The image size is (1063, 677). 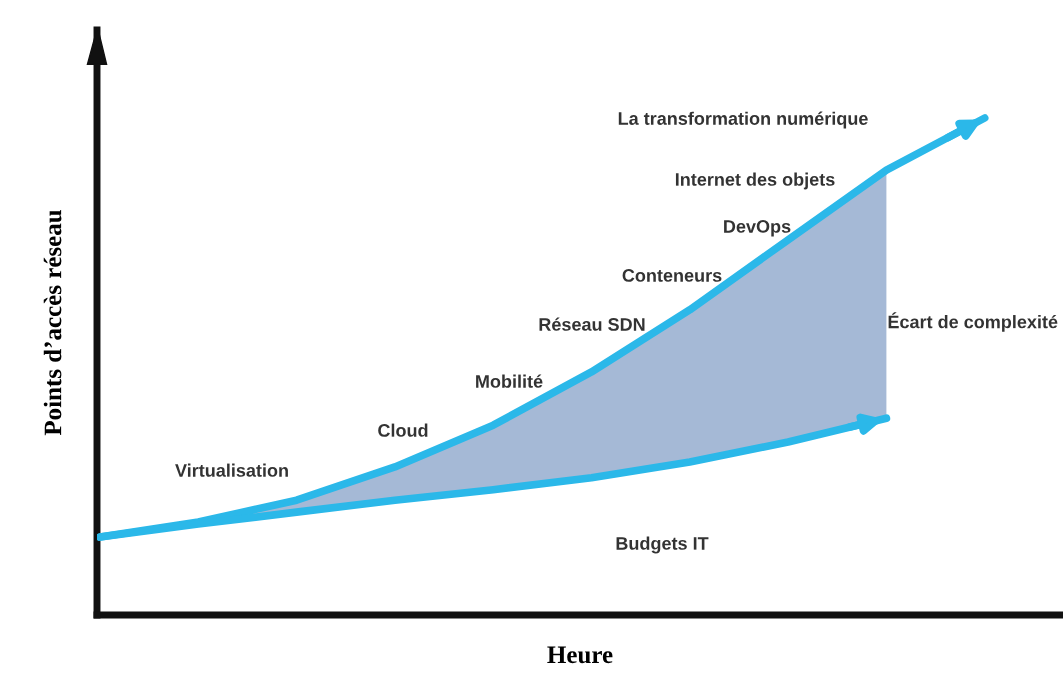 What do you see at coordinates (52, 323) in the screenshot?
I see `y-axis-title: Points d’accès réseau` at bounding box center [52, 323].